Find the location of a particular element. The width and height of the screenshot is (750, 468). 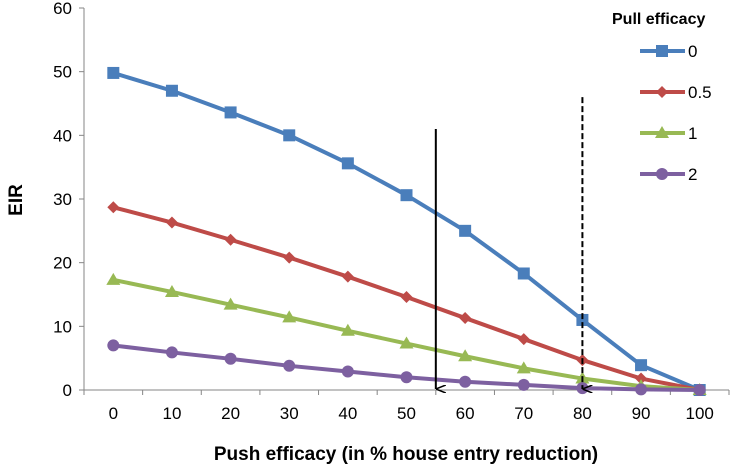

x-tick-label: 10 is located at coordinates (171, 413).